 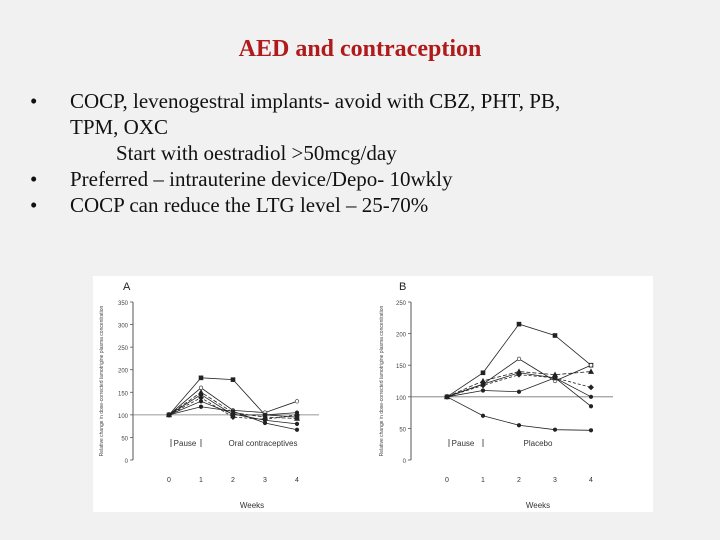 What do you see at coordinates (256, 153) in the screenshot?
I see `sub-line-text: Start with oestradiol >50mcg/day` at bounding box center [256, 153].